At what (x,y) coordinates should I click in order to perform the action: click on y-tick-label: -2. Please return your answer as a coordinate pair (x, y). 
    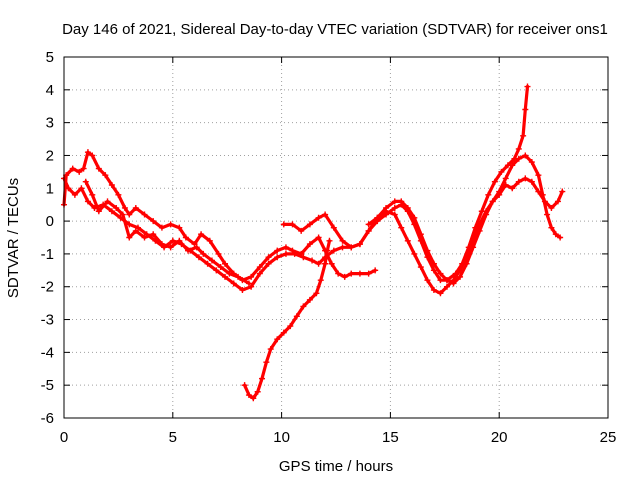
    Looking at the image, I should click on (47, 287).